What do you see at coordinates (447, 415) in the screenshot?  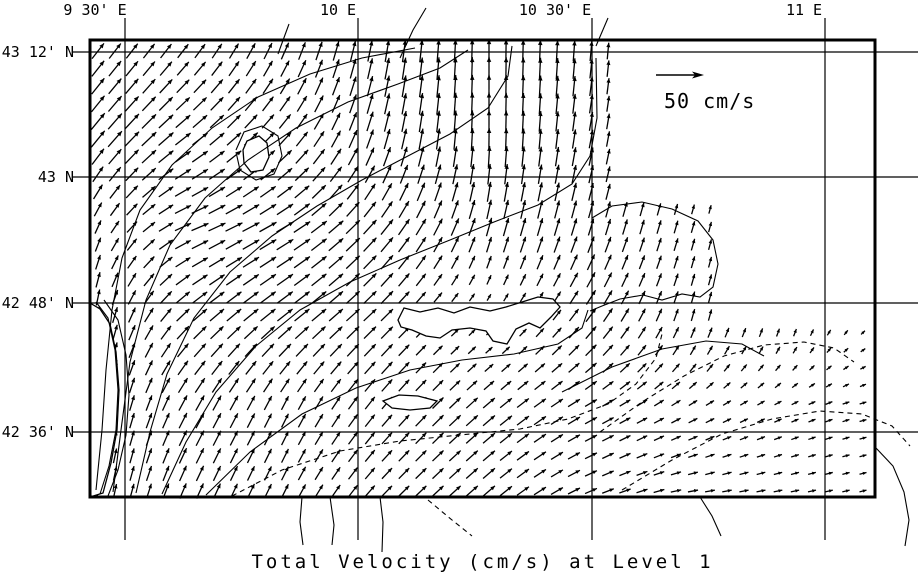 I see `contour-line` at bounding box center [447, 415].